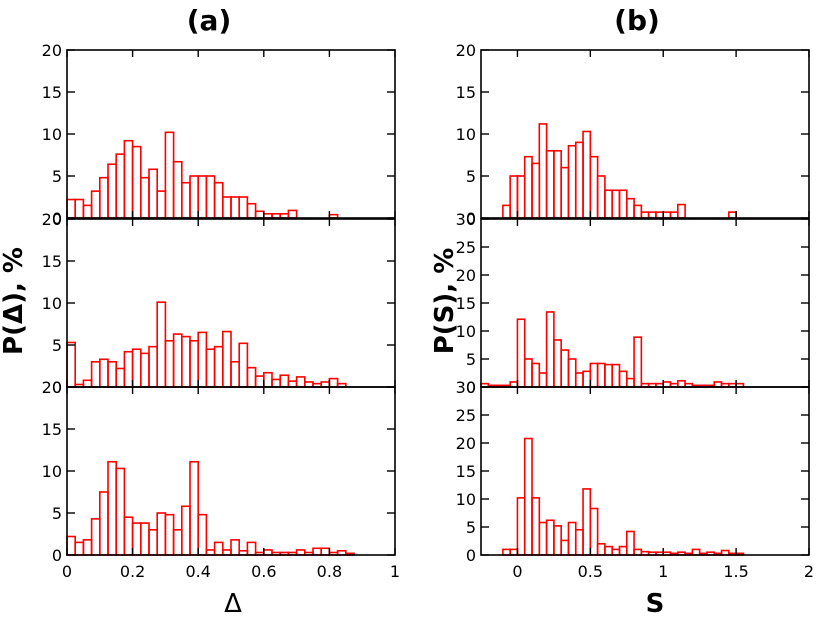 This screenshot has height=617, width=830. What do you see at coordinates (57, 387) in the screenshot?
I see `panel-a-s2-ytick-label: 0` at bounding box center [57, 387].